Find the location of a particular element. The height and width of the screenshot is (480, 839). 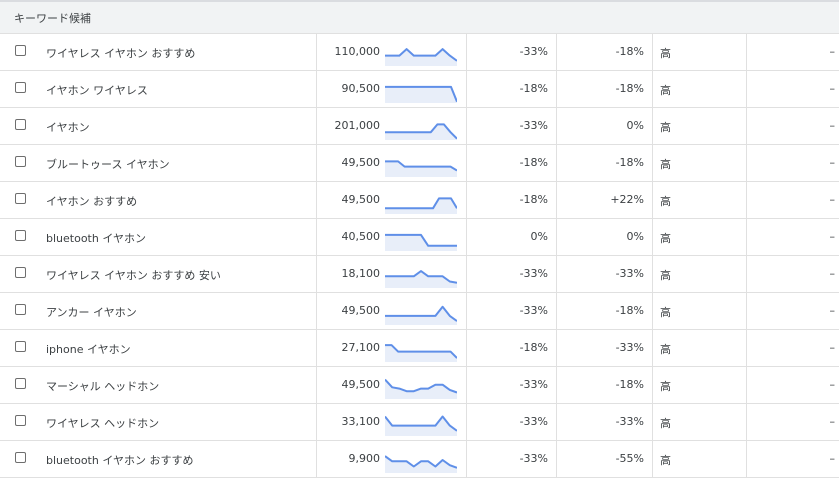

search-volume: 201,000 is located at coordinates (357, 125).